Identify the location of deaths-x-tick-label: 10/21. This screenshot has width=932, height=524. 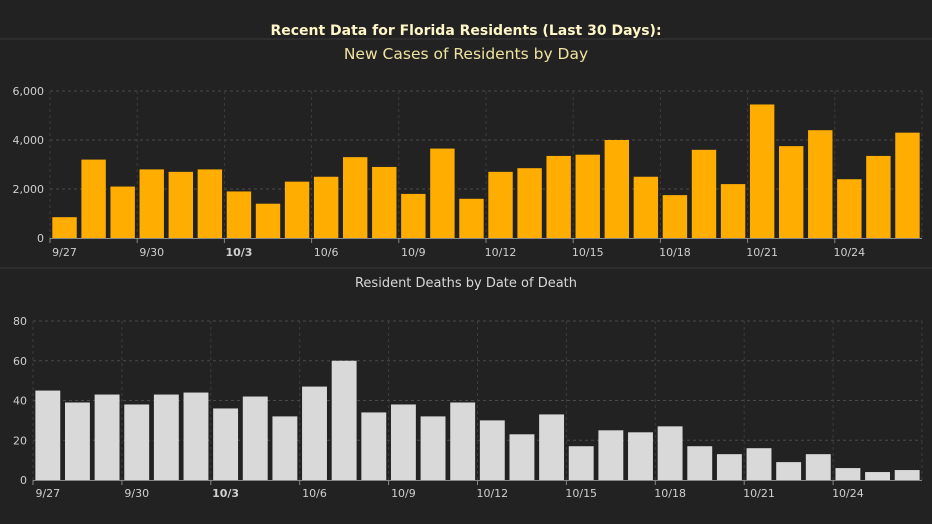
(759, 493).